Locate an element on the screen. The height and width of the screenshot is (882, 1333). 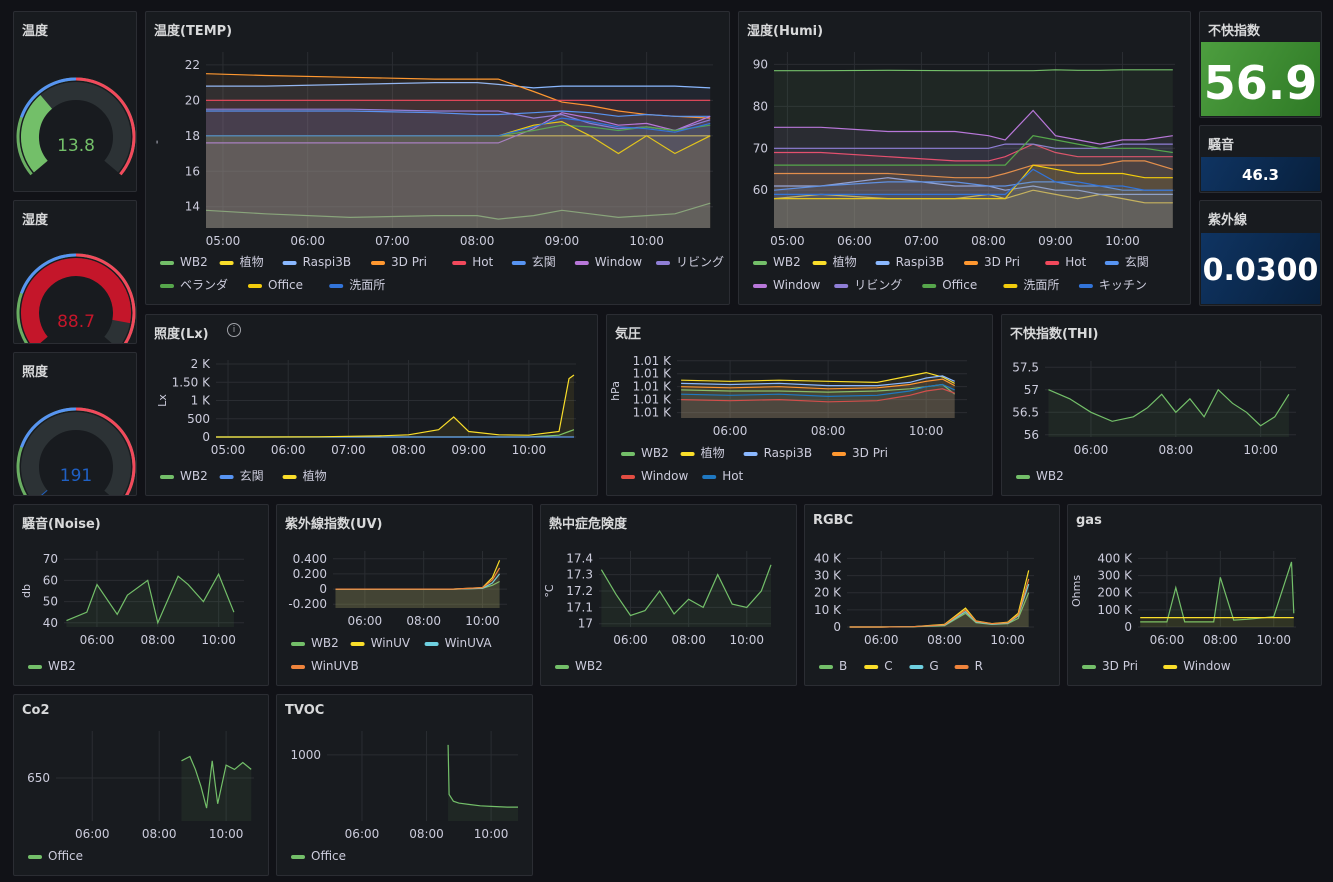
legend-item: ベランダ is located at coordinates (204, 284).